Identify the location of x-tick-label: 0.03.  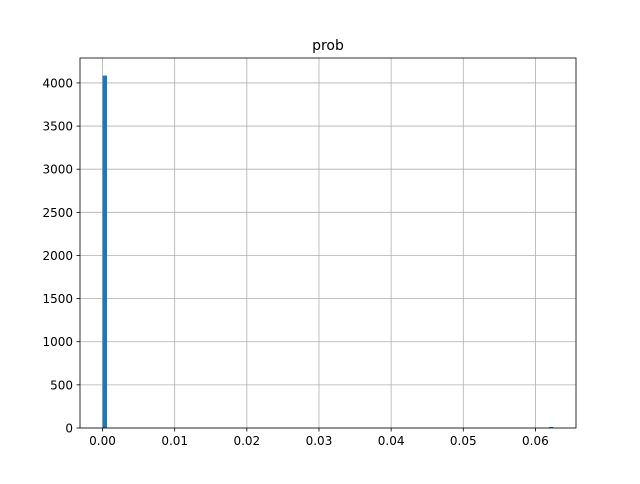
(319, 441).